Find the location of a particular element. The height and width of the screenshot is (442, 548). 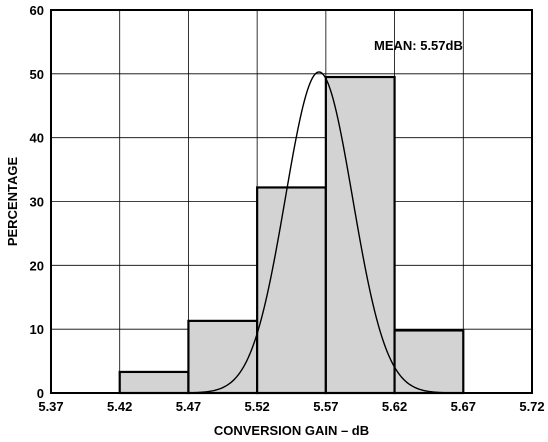

x-tick-labels: 5.37 5.42 5.47 5.52 5.57 5.62 5.67 5.72 is located at coordinates (291, 406).